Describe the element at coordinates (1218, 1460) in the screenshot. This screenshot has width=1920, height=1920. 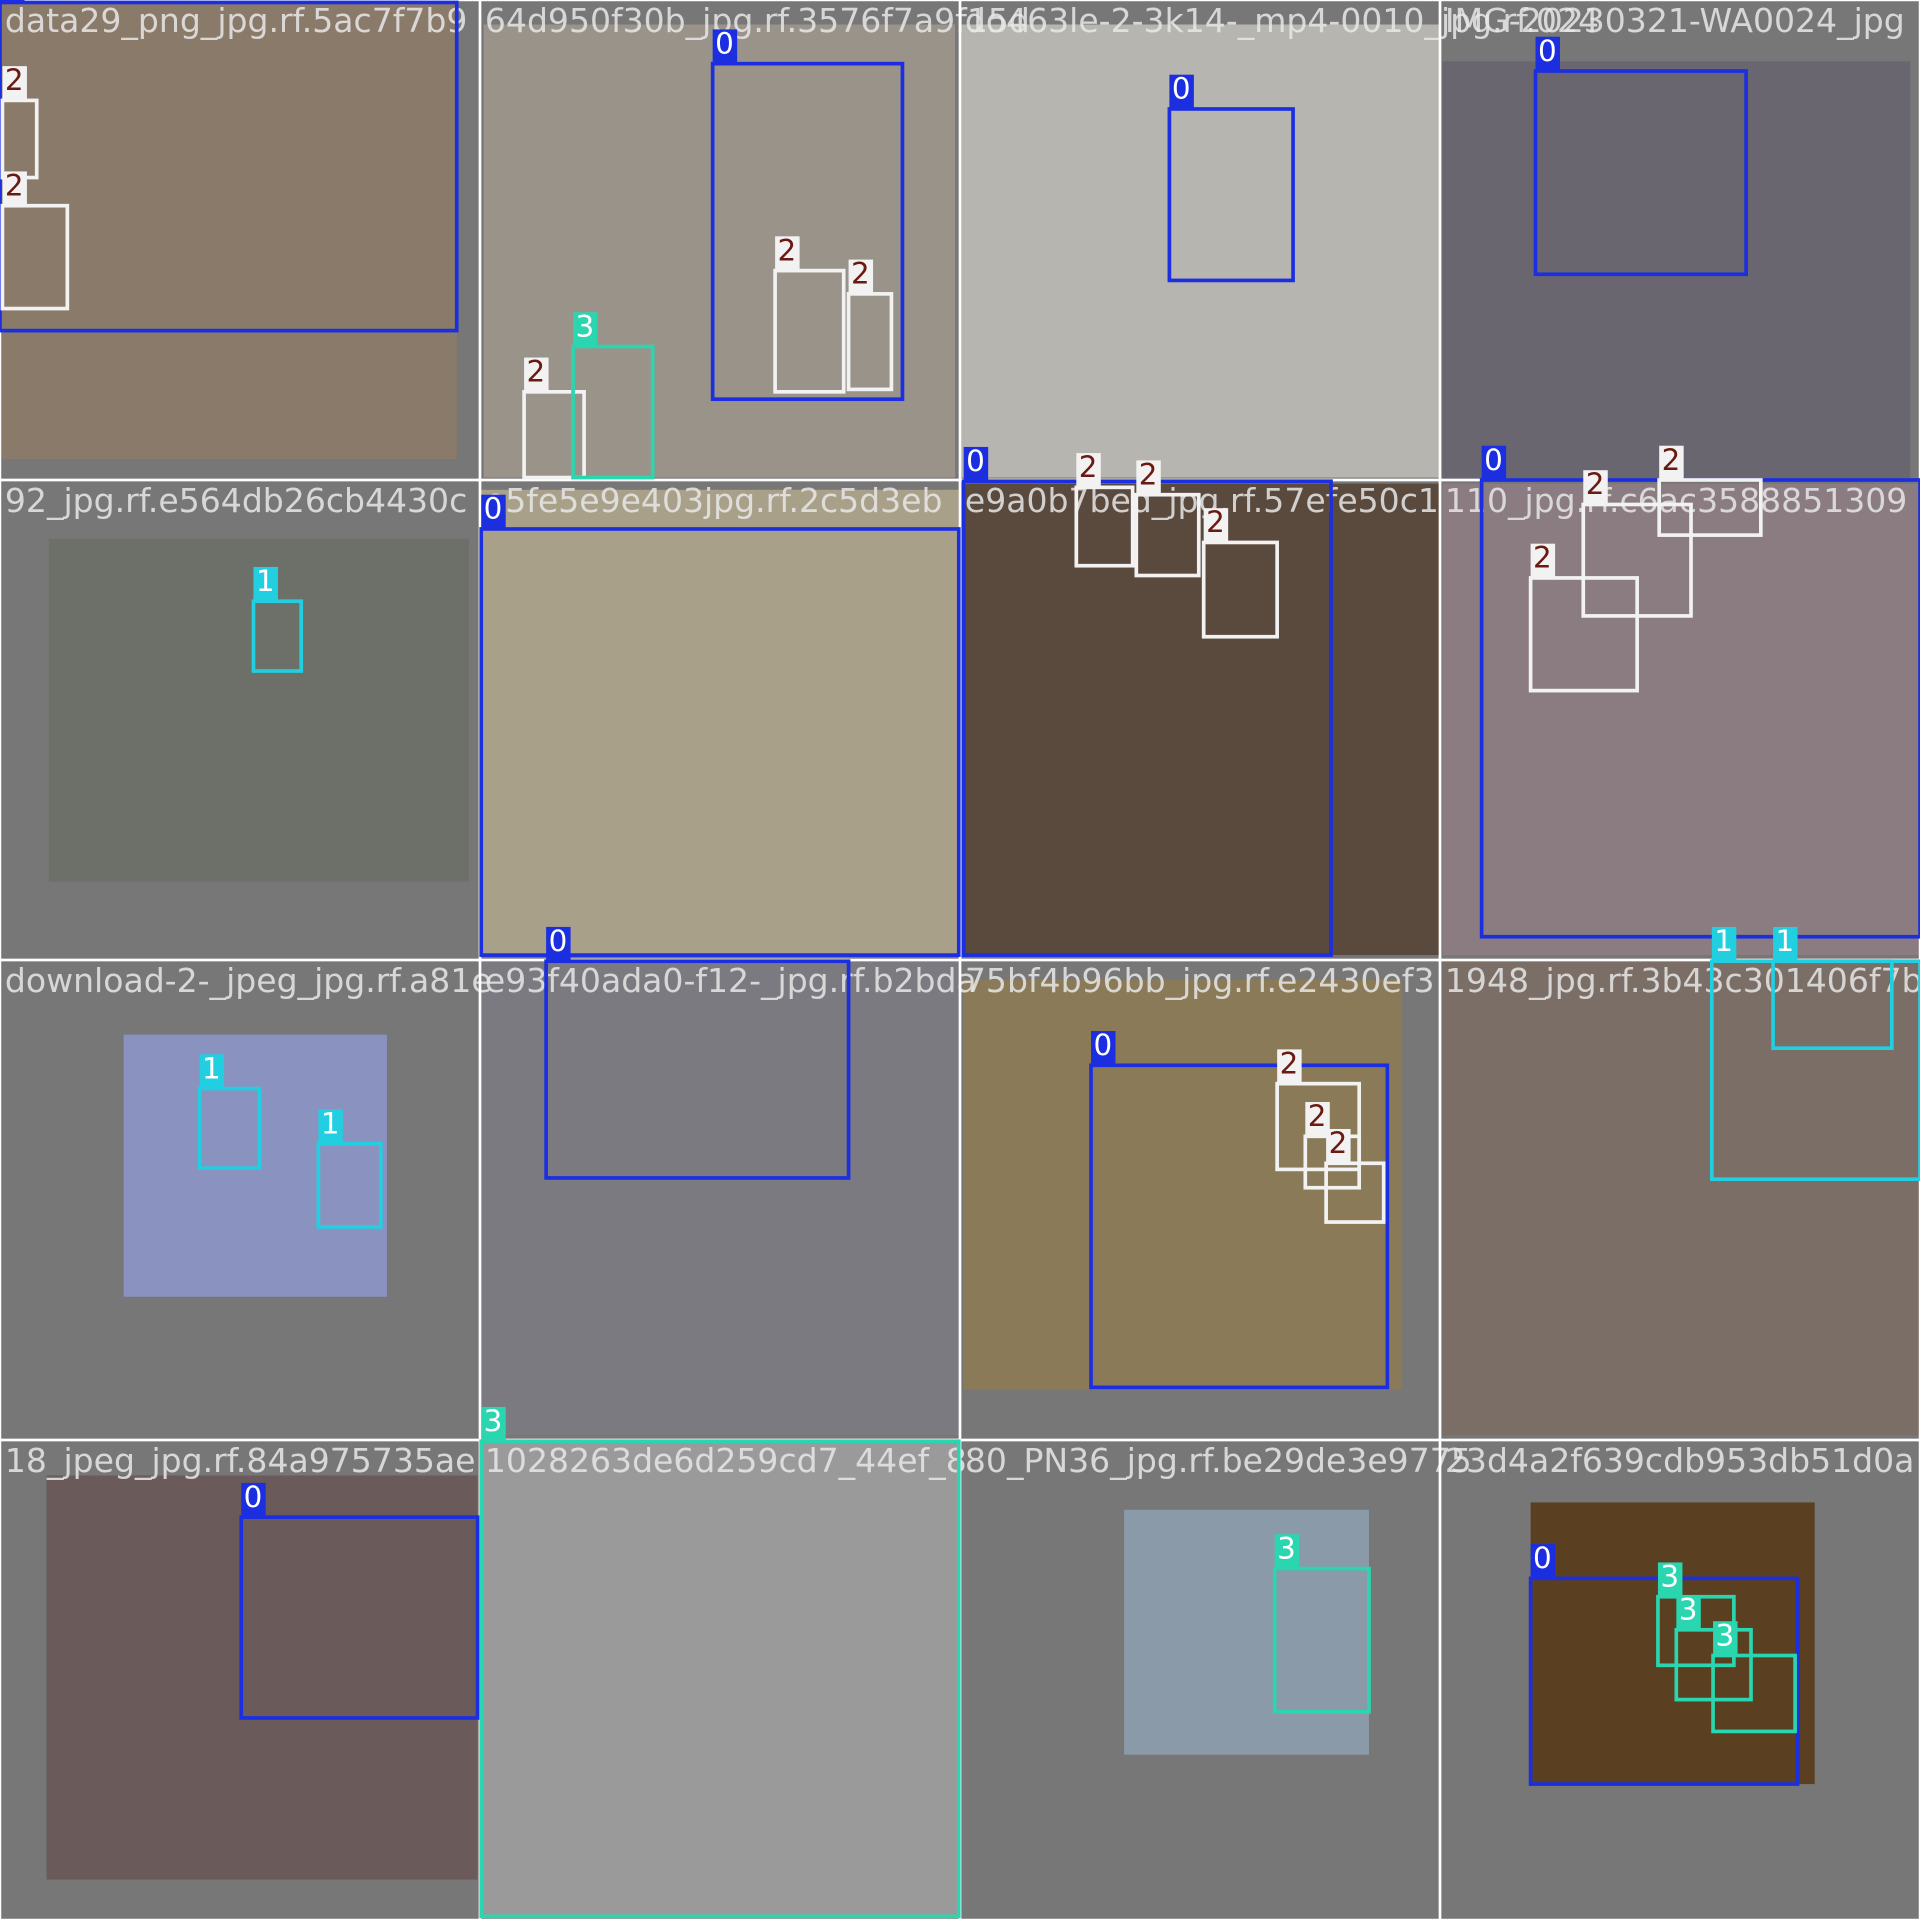
I see `filename: 80_PN36_jpg.rf.be29de3e9775` at that location.